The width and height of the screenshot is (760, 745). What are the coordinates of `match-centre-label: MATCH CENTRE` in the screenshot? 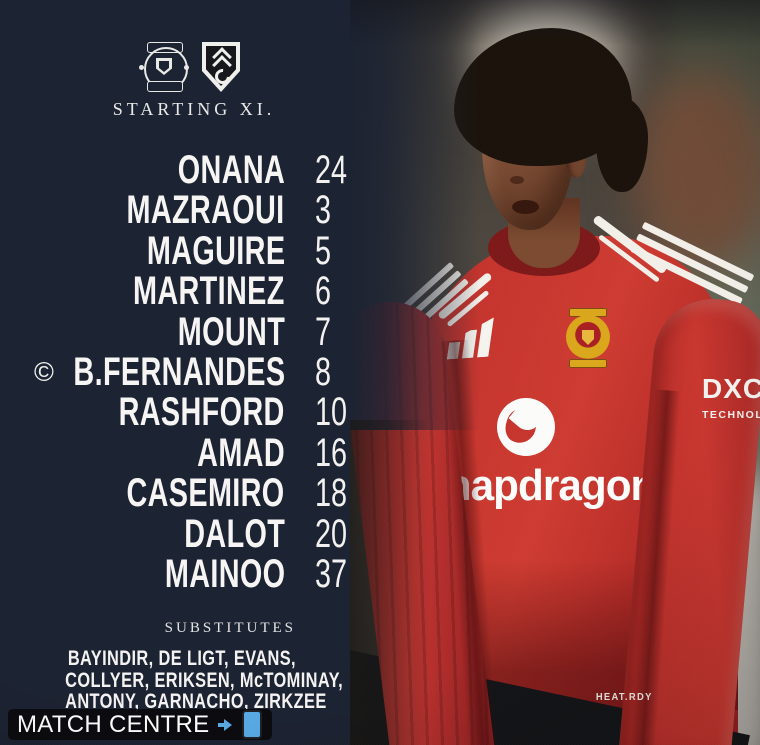 It's located at (113, 724).